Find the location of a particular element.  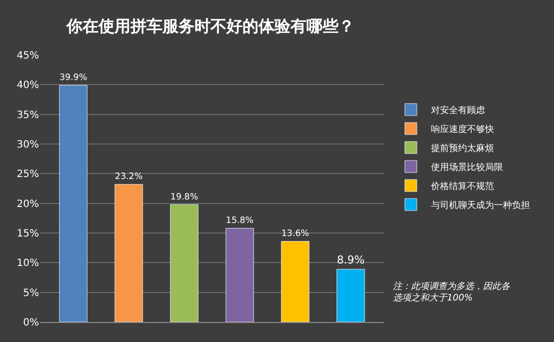

legend-label: 价格结算不规范 is located at coordinates (462, 186).